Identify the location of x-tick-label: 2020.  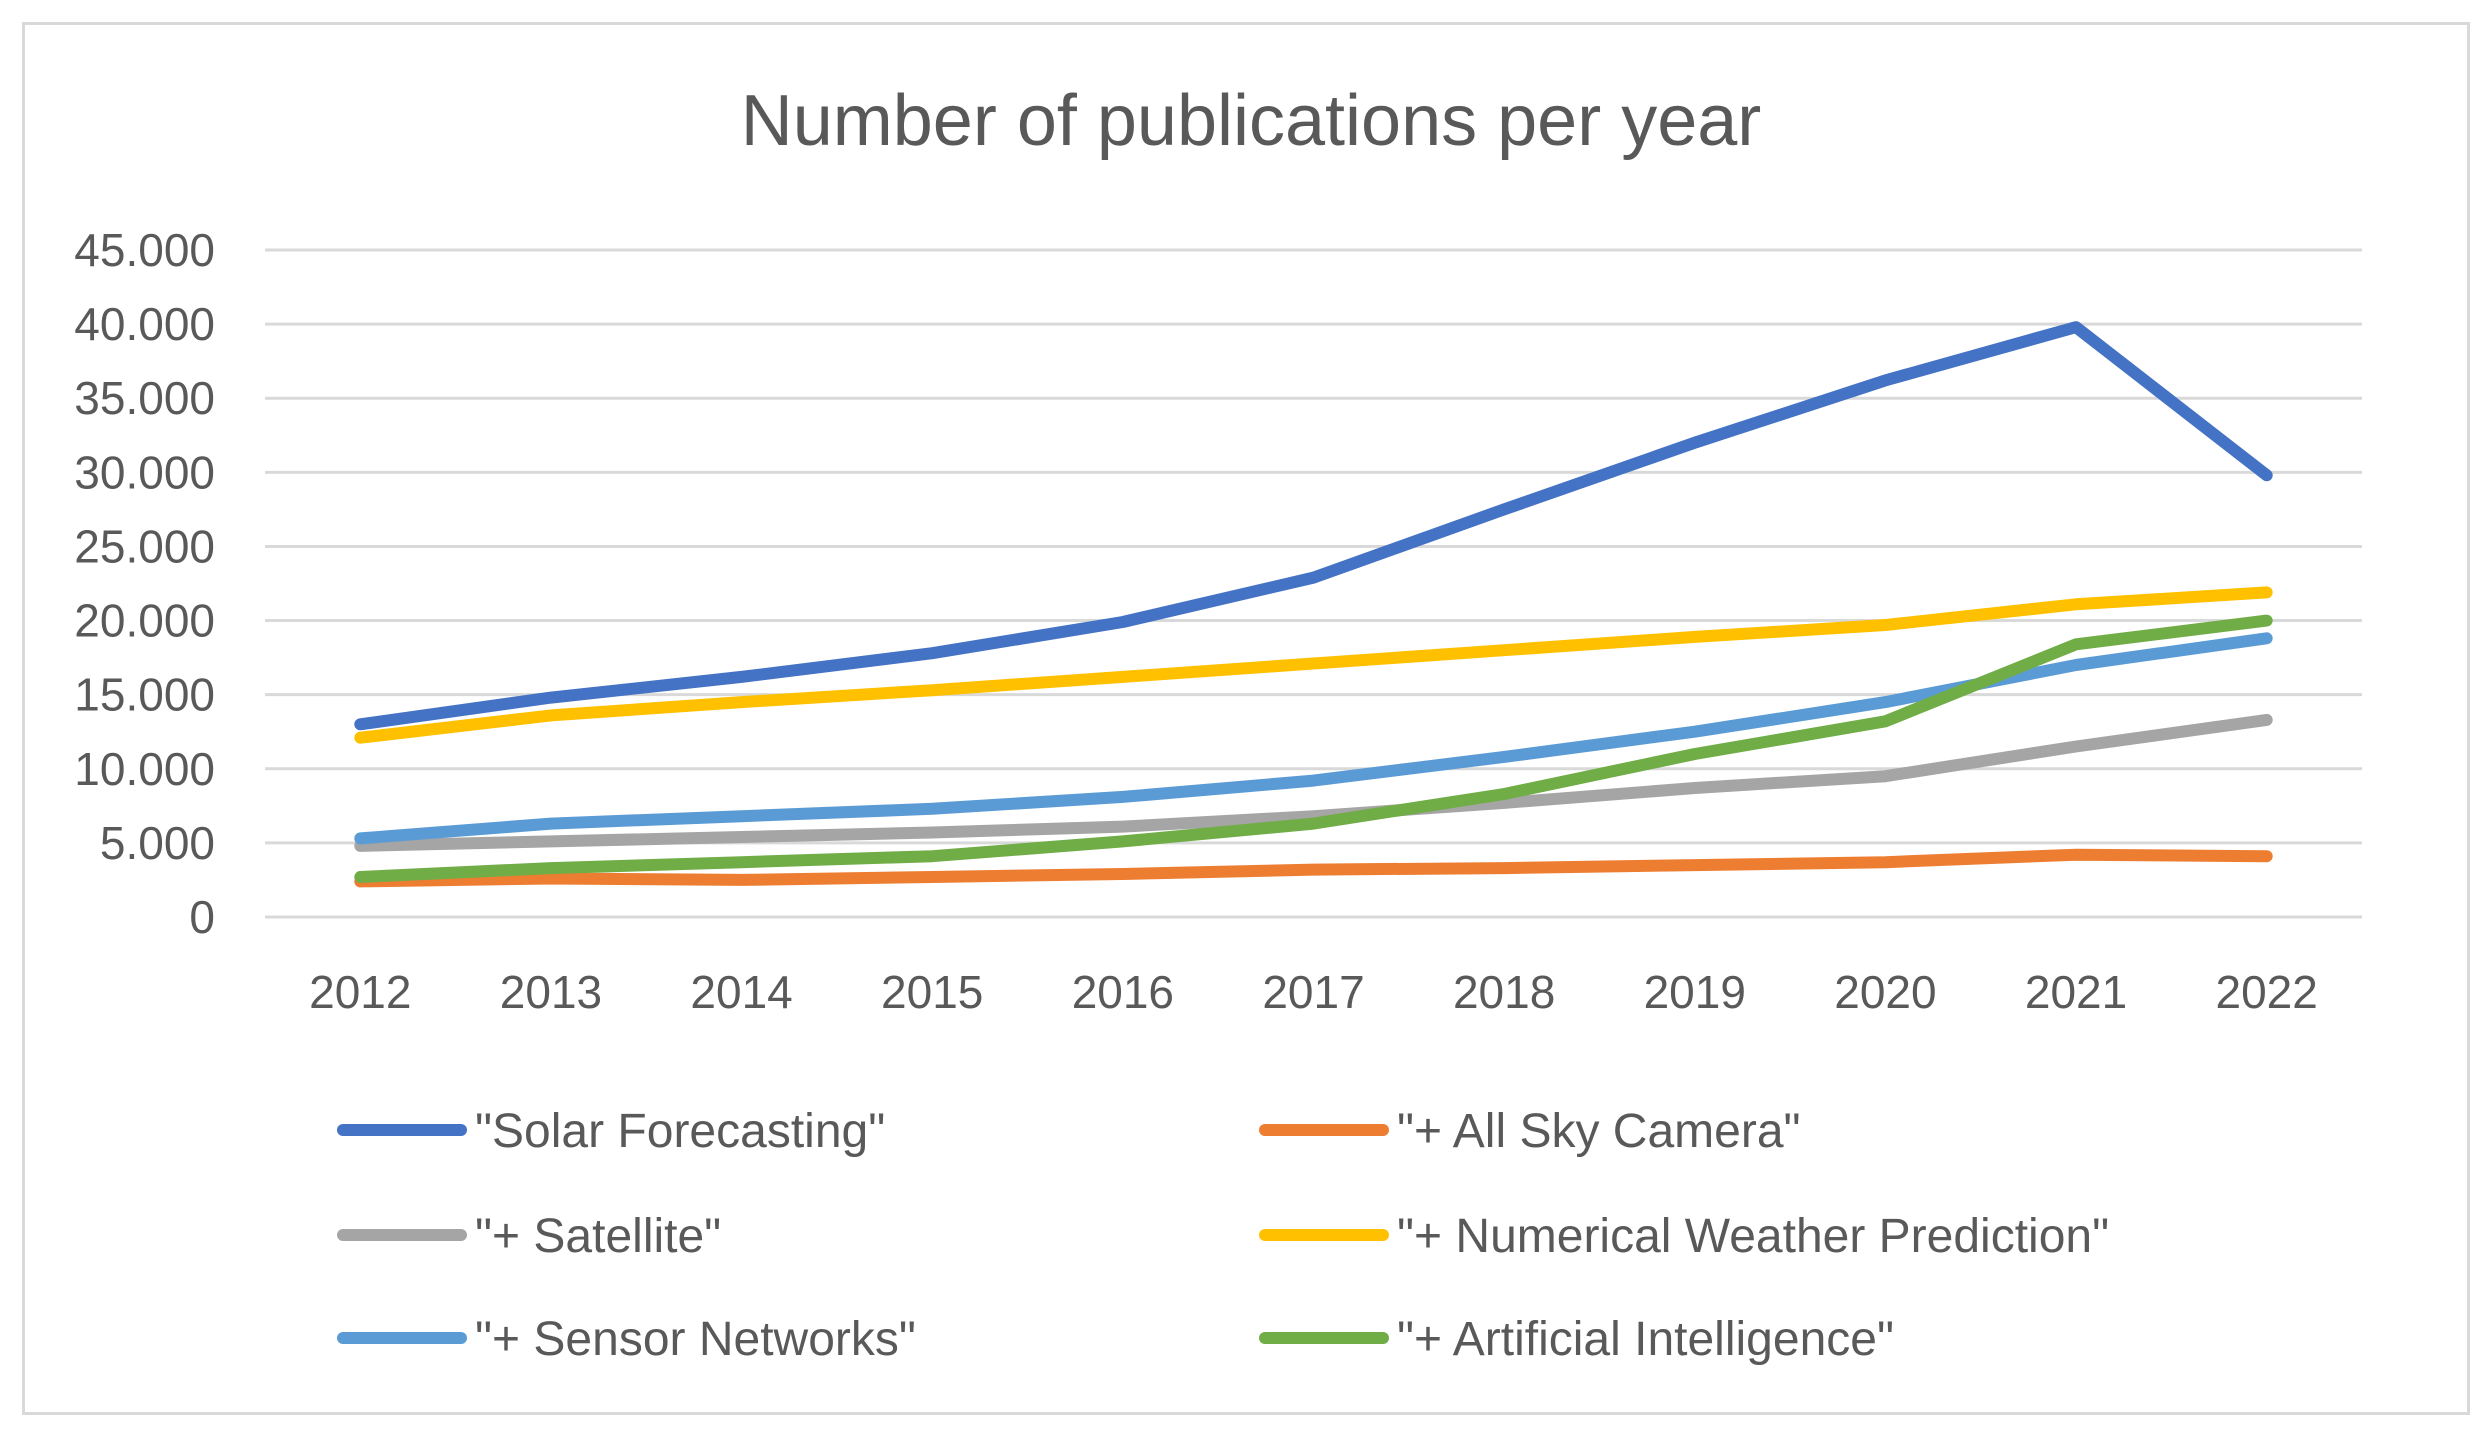
(1885, 992).